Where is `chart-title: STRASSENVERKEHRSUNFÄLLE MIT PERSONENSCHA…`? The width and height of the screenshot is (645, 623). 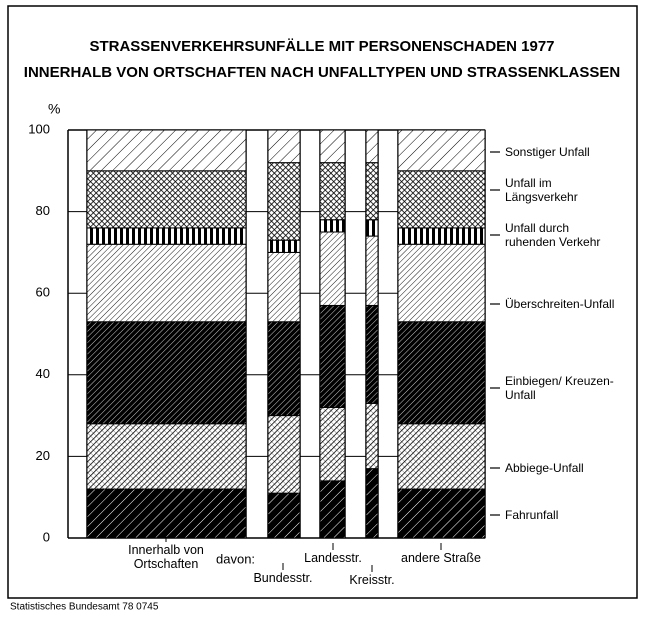
chart-title: STRASSENVERKEHRSUNFÄLLE MIT PERSONENSCHA… is located at coordinates (321, 46).